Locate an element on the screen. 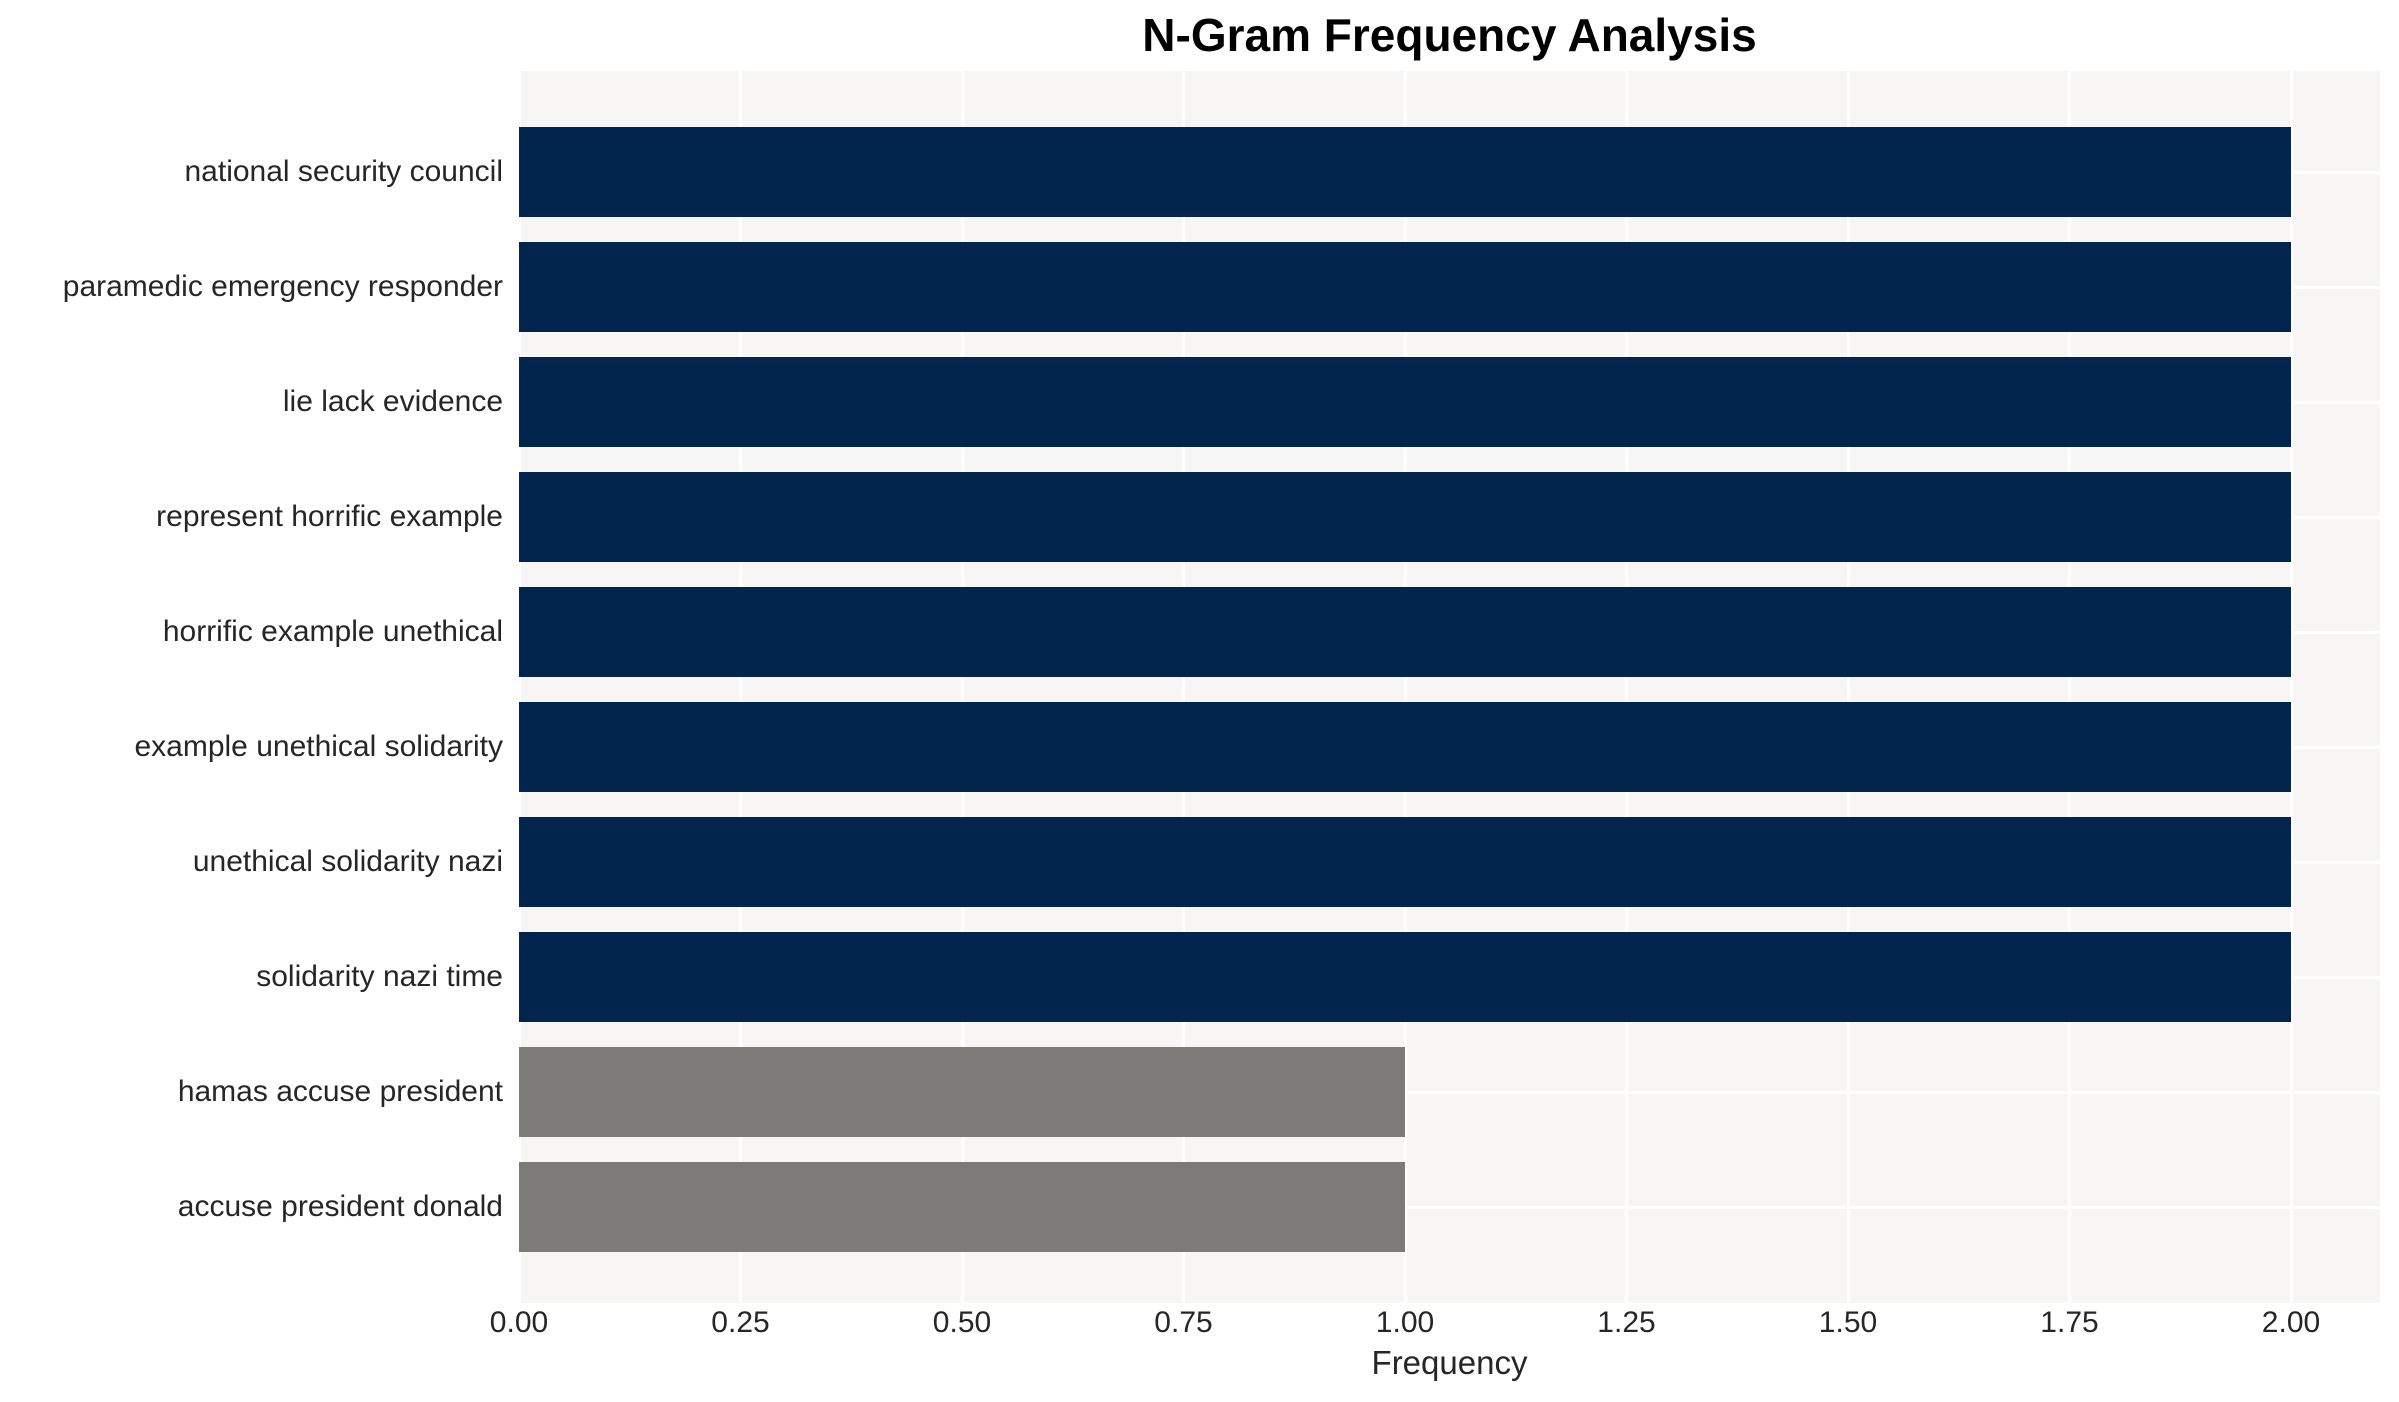  bar-accuse-president-donald is located at coordinates (962, 1207).